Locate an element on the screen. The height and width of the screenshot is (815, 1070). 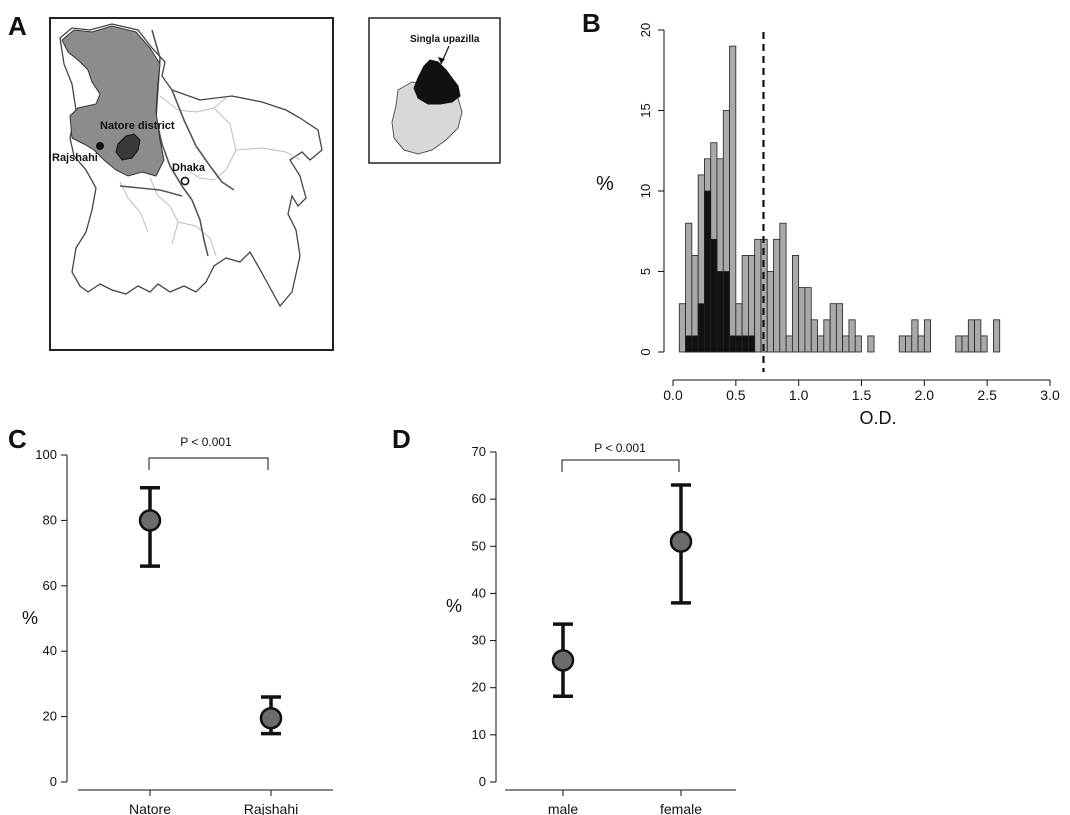
x-tick-label: Rajshahi is located at coordinates (271, 808).